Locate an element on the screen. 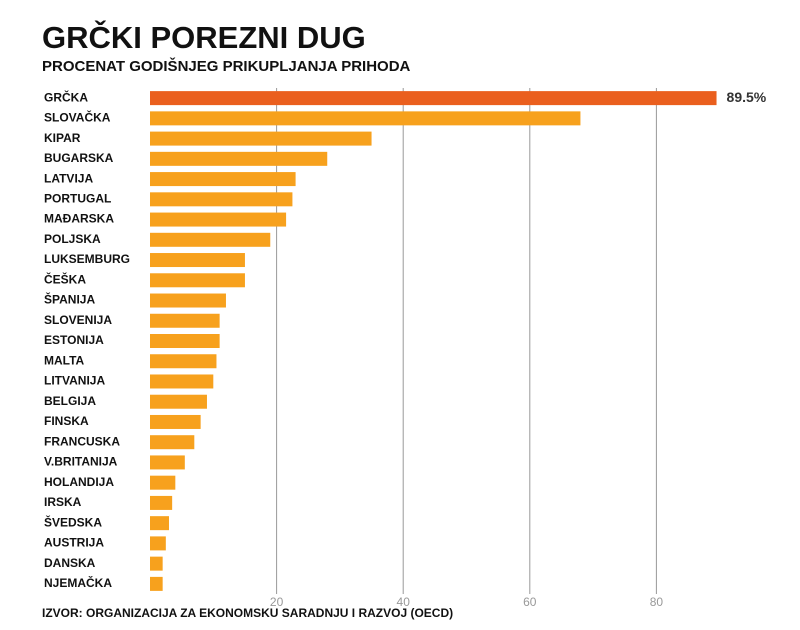  y-tick-label: ŠPANIJA is located at coordinates (69, 299).